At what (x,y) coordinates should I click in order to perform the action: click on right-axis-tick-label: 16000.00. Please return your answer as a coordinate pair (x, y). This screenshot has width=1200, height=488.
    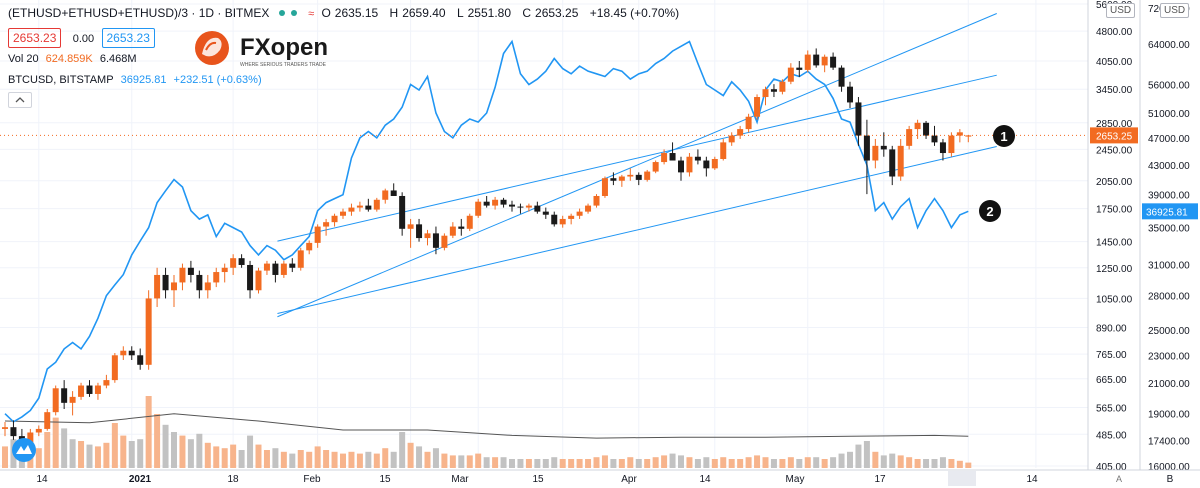
    Looking at the image, I should click on (1169, 467).